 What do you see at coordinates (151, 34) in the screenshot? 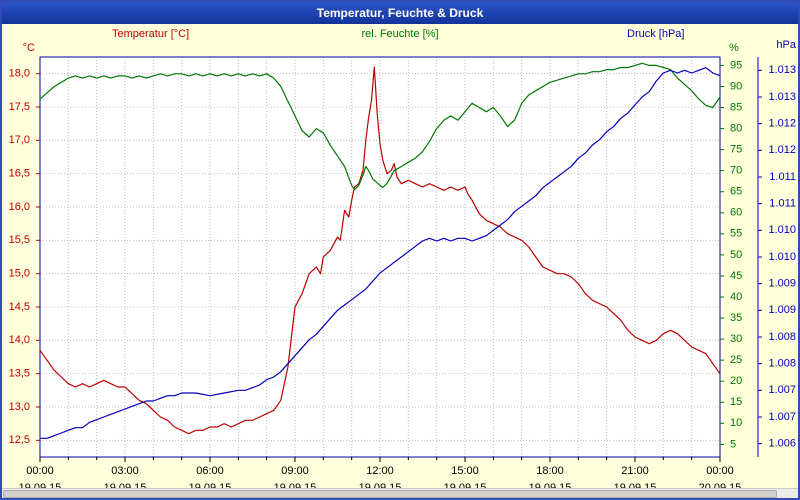
I see `legend-temperature-label: Temperatur [°C]` at bounding box center [151, 34].